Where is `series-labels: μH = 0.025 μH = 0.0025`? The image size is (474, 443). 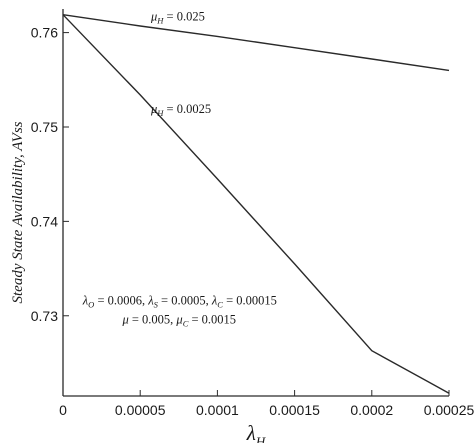 series-labels: μH = 0.025 μH = 0.0025 is located at coordinates (180, 63).